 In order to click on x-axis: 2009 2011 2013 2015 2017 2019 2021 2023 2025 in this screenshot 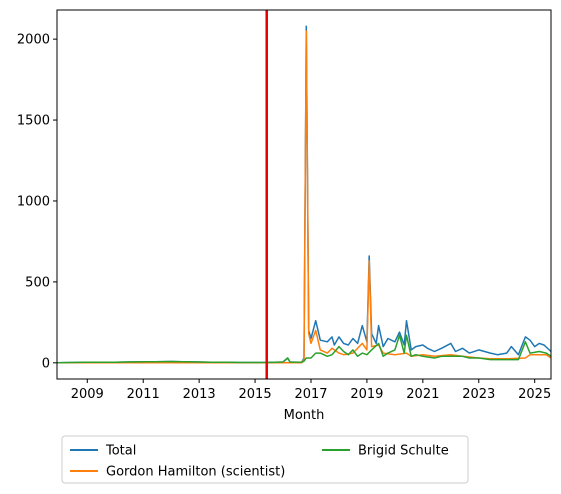, I will do `click(311, 390)`.